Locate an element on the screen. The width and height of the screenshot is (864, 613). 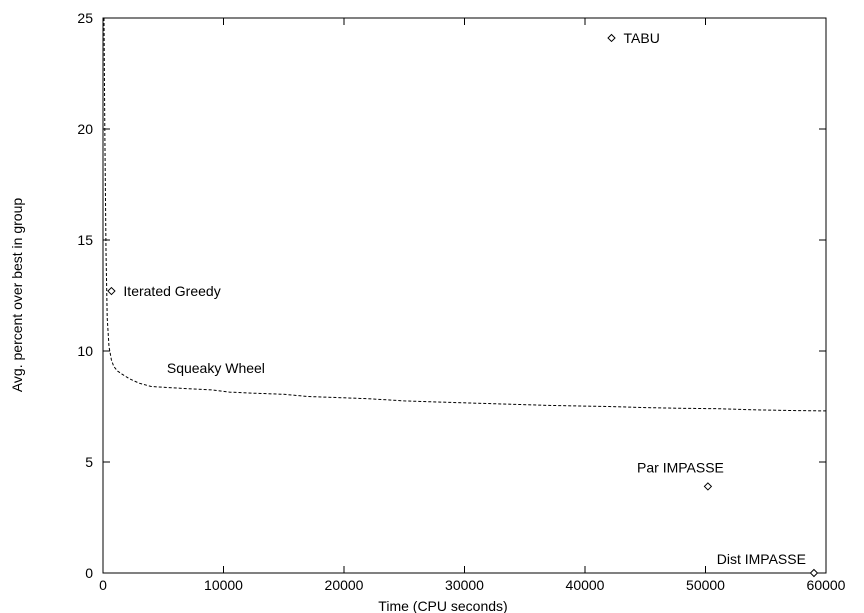
x-axis-label: Time (CPU seconds) is located at coordinates (442, 605).